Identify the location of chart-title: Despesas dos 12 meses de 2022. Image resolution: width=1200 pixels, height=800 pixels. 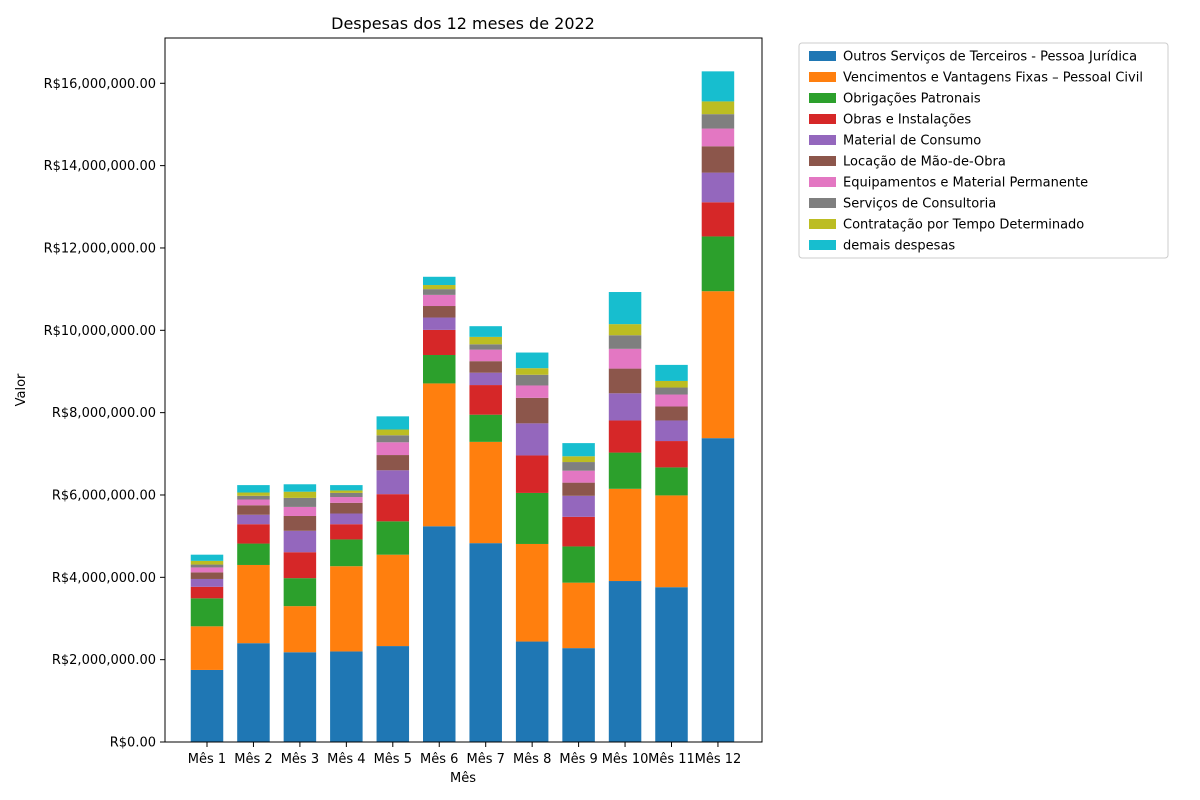
(463, 23).